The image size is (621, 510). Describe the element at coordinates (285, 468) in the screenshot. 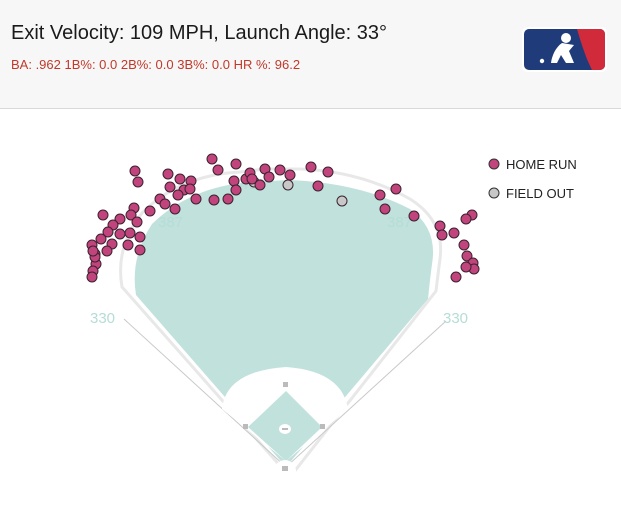

I see `home-plate` at that location.